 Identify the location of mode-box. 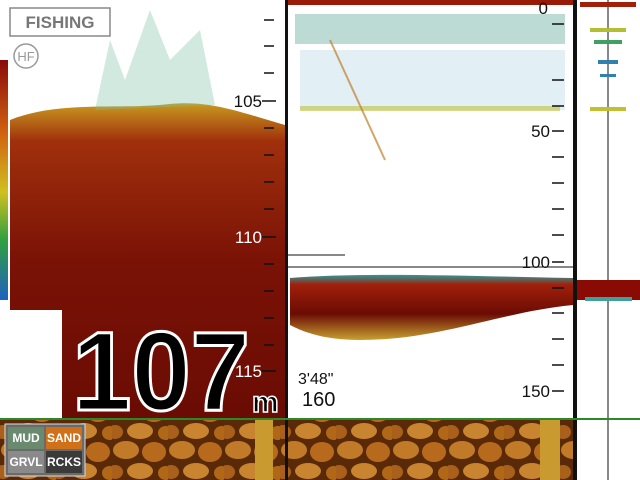
(60, 22).